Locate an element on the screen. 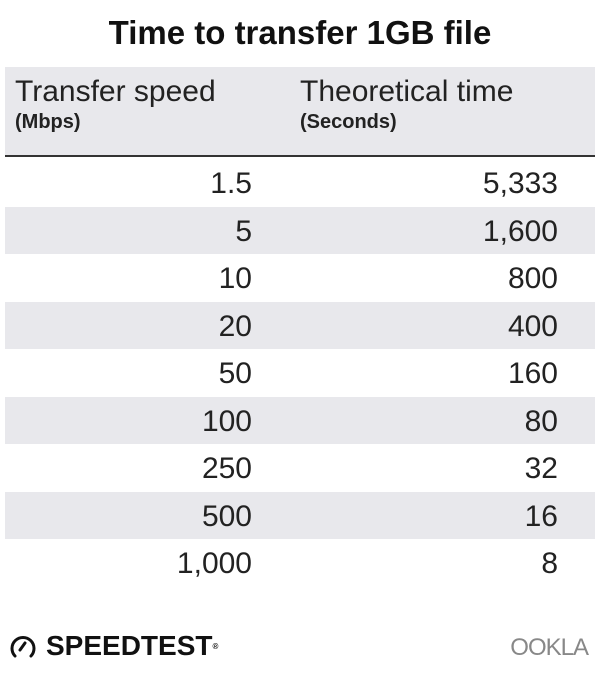  speed-cell: 10 is located at coordinates (235, 278).